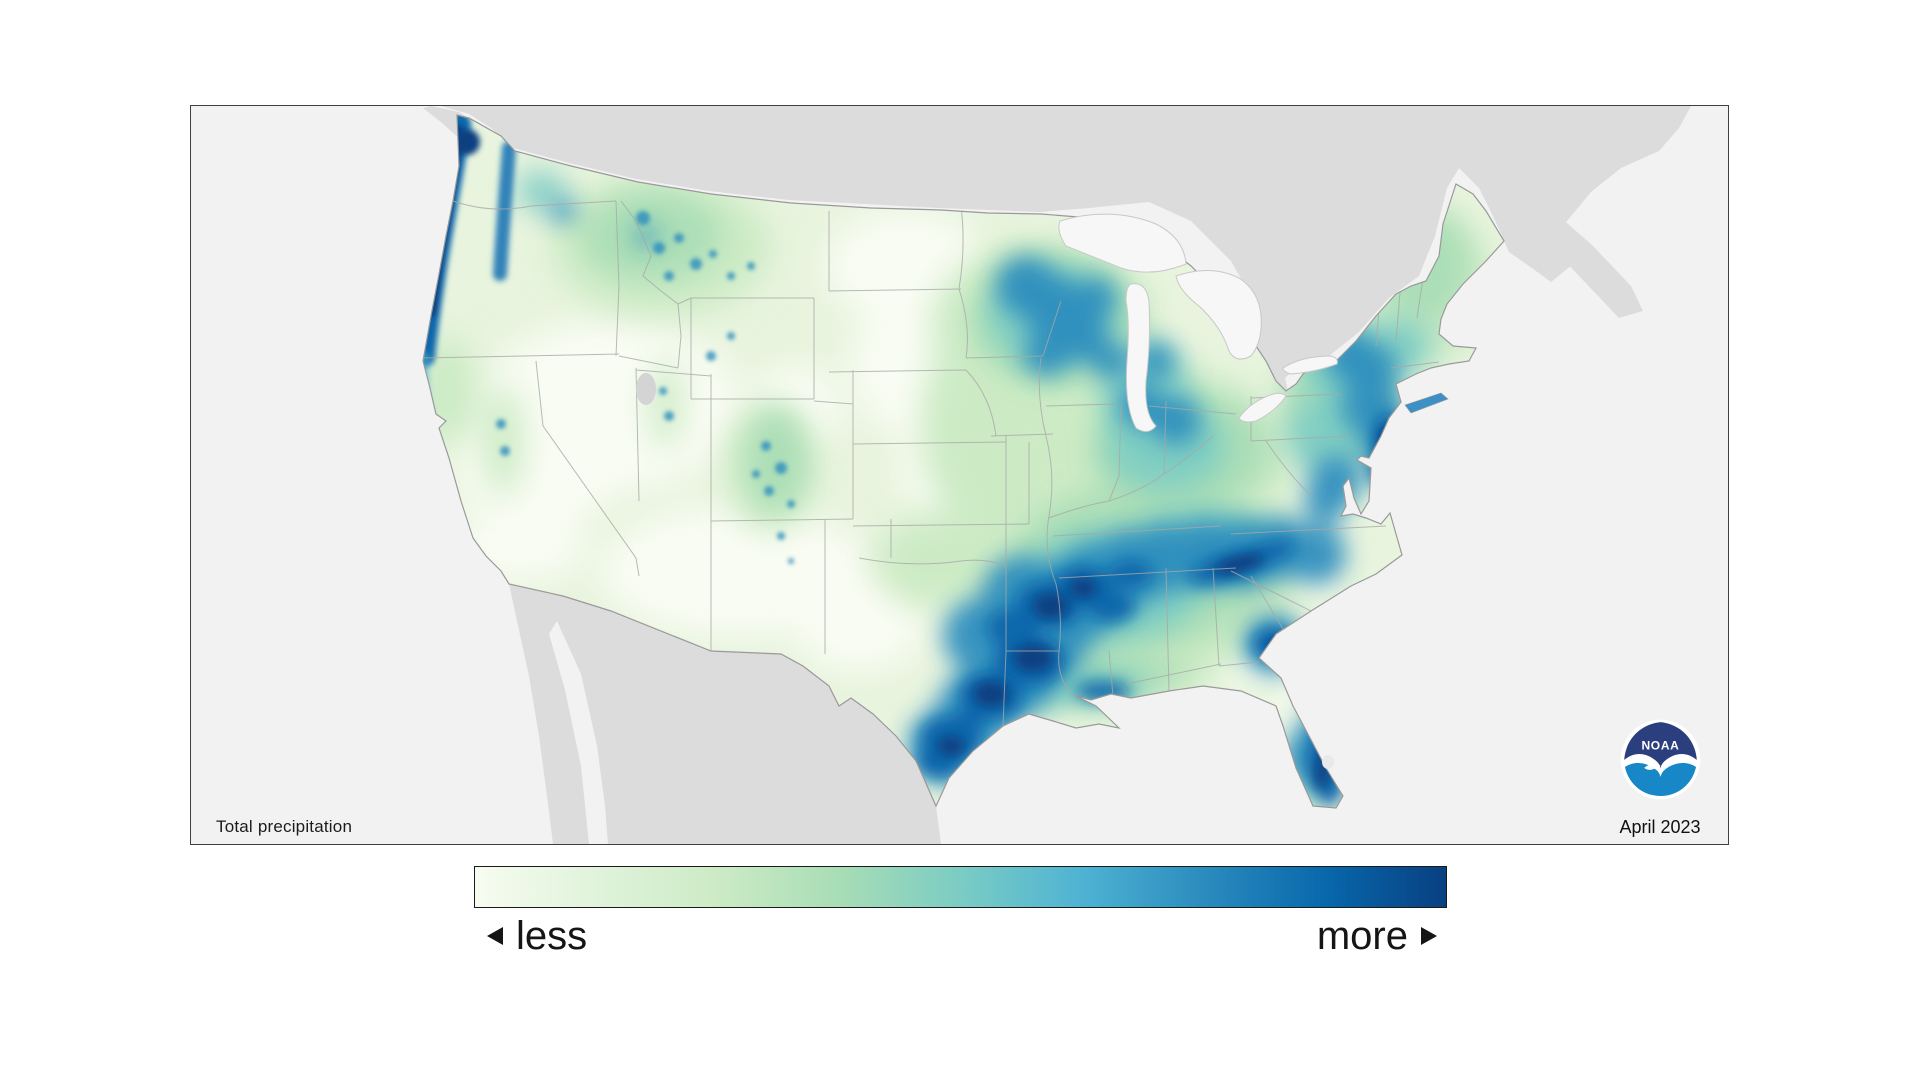 This screenshot has height=1080, width=1920. I want to click on noaa-logo-emblem: NOAA, so click(1660, 759).